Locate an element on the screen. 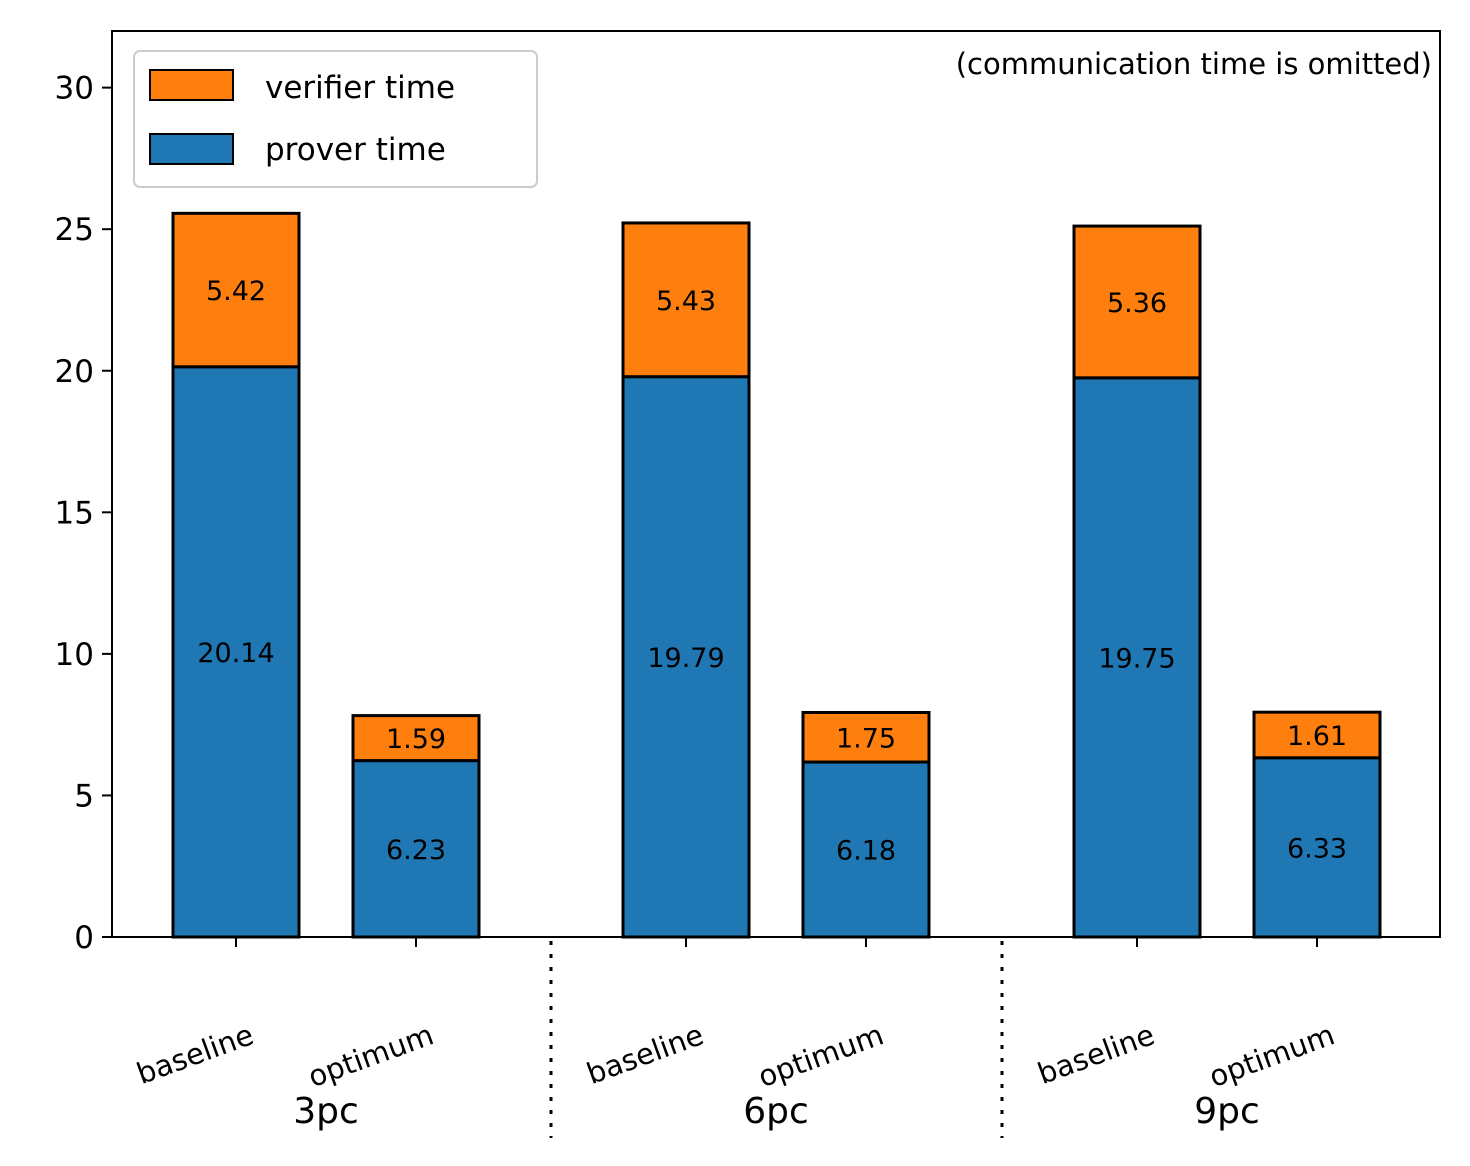  data-label-verifier: 5.43 is located at coordinates (686, 301).